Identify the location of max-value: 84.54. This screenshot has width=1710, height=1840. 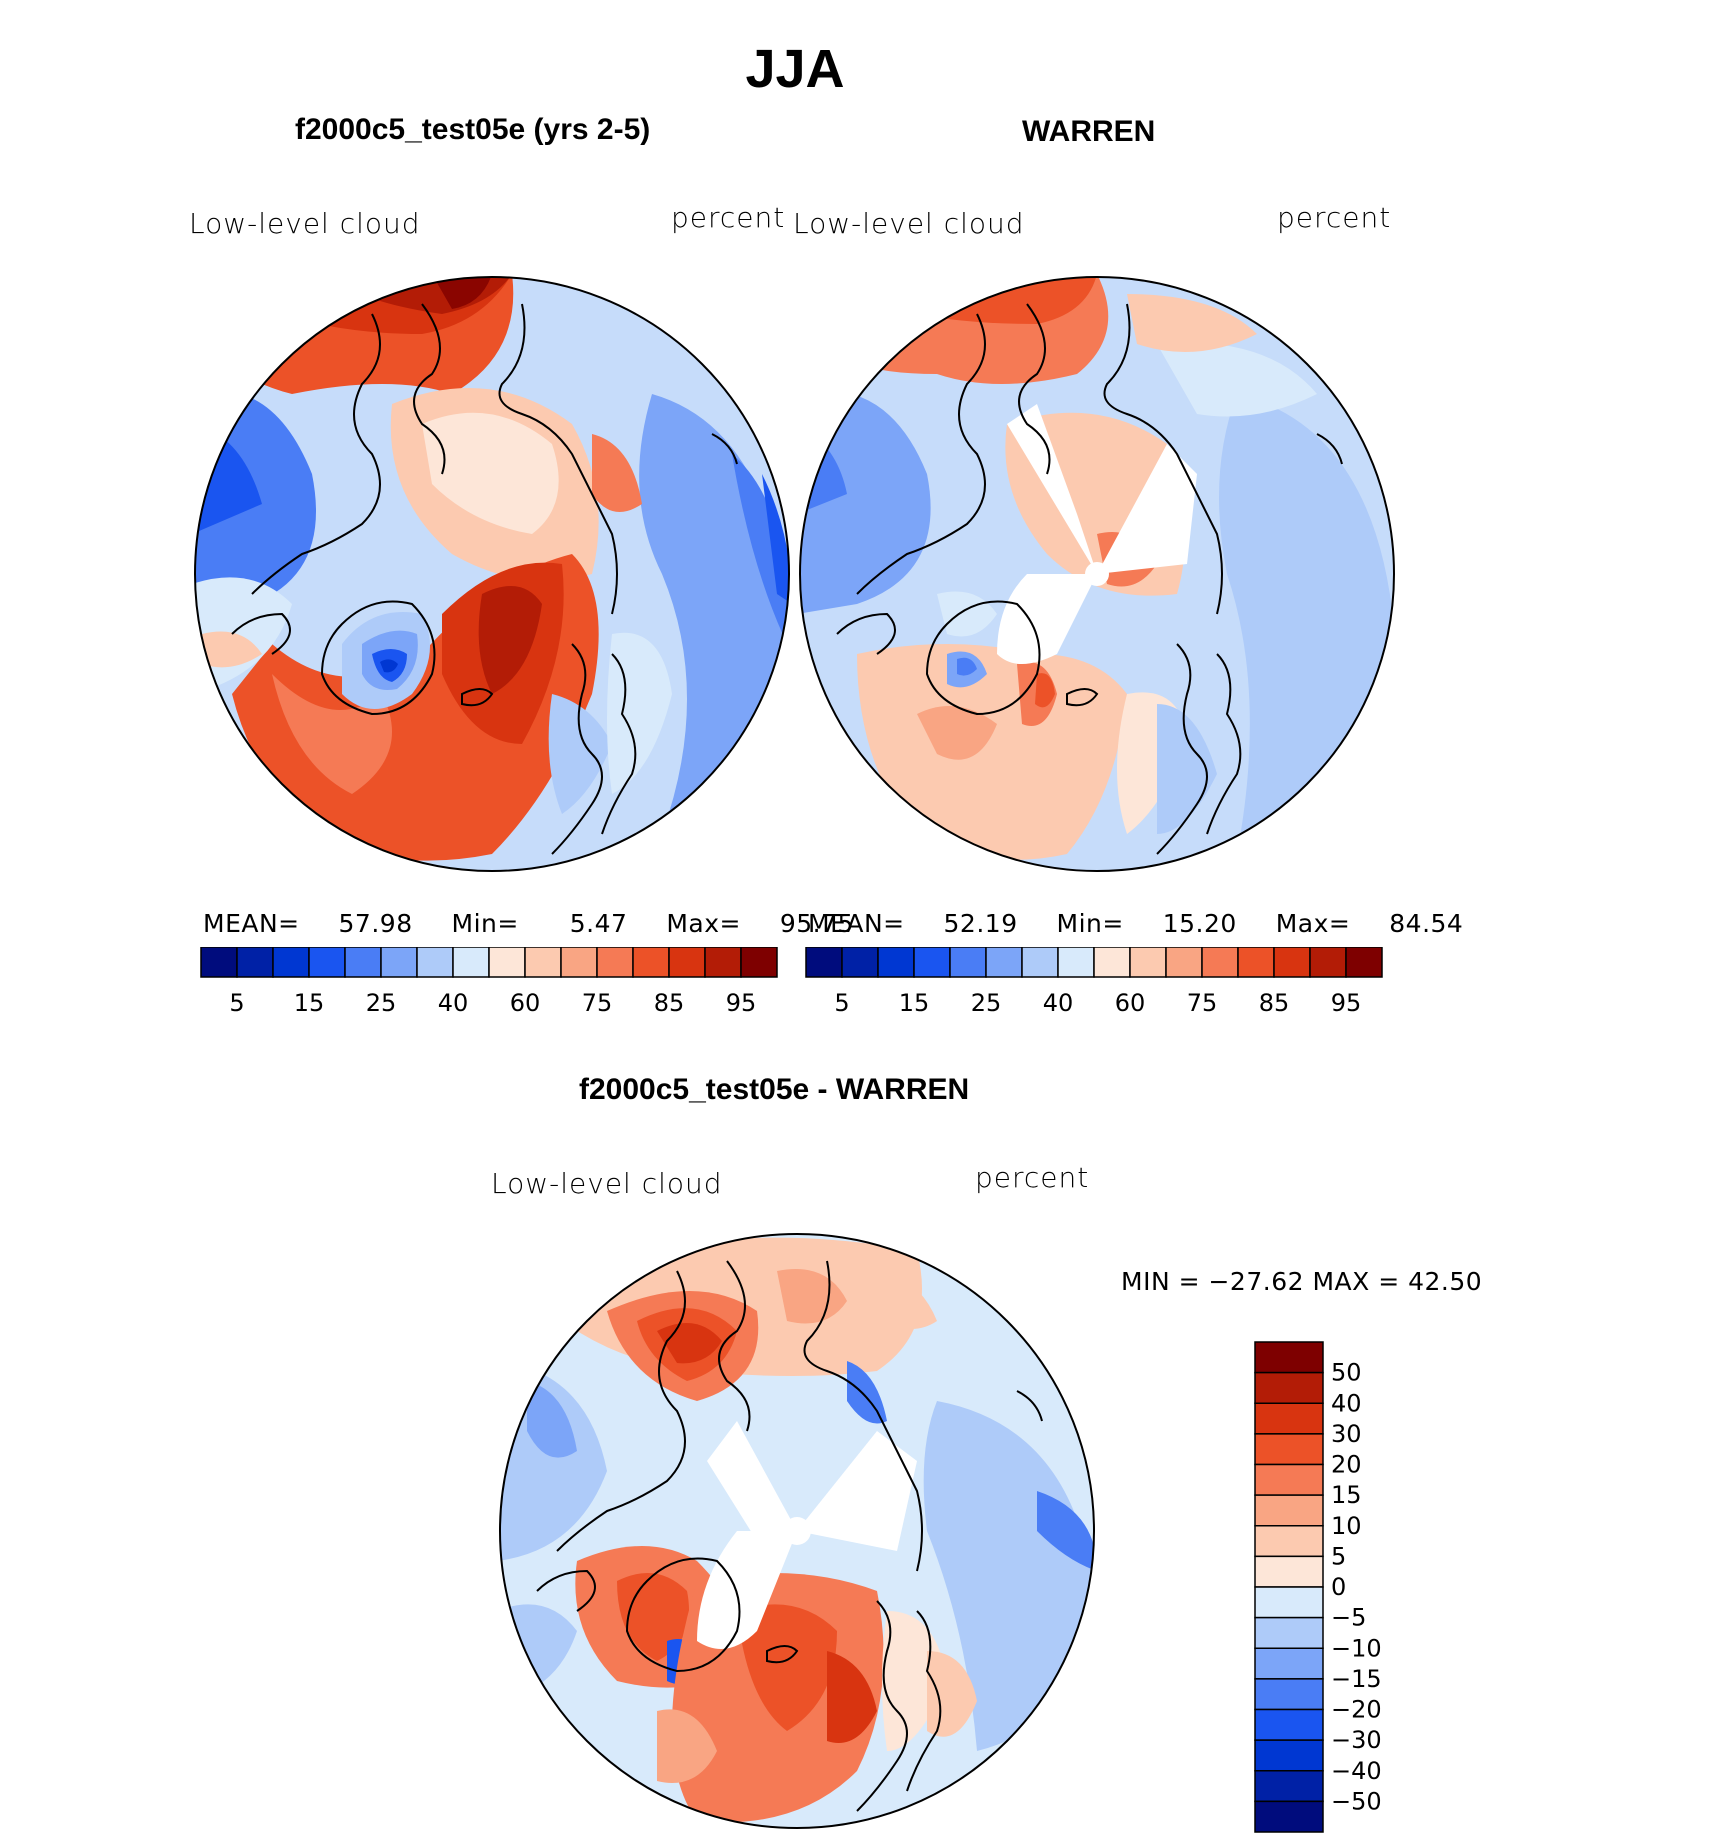
(1426, 923).